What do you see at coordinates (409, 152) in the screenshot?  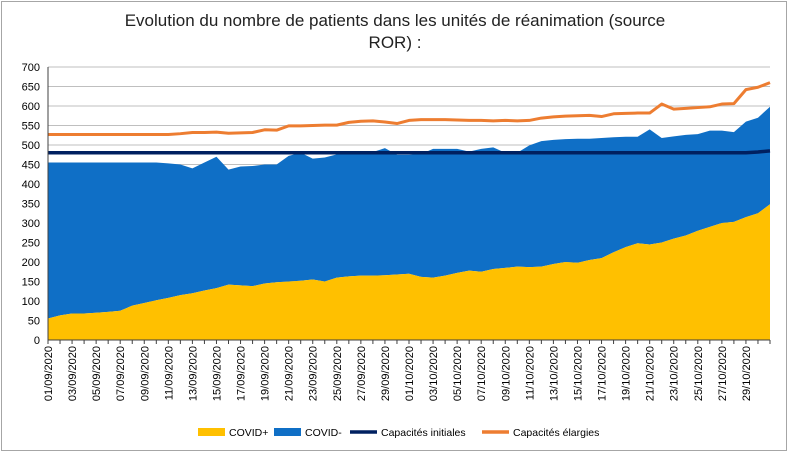 I see `series-line-capacites-initiales` at bounding box center [409, 152].